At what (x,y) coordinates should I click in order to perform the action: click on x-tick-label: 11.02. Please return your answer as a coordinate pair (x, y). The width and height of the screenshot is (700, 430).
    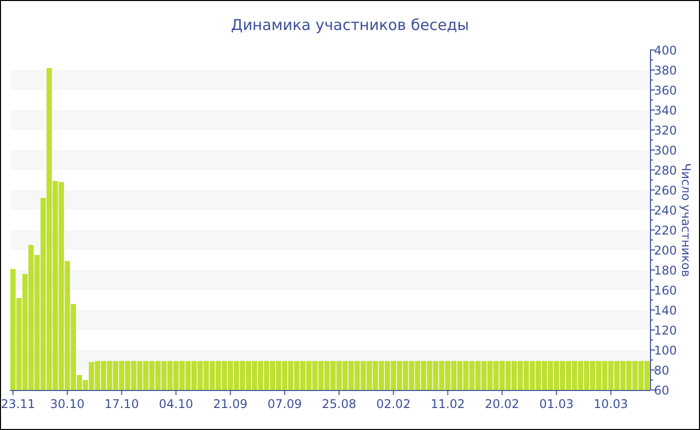
    Looking at the image, I should click on (447, 404).